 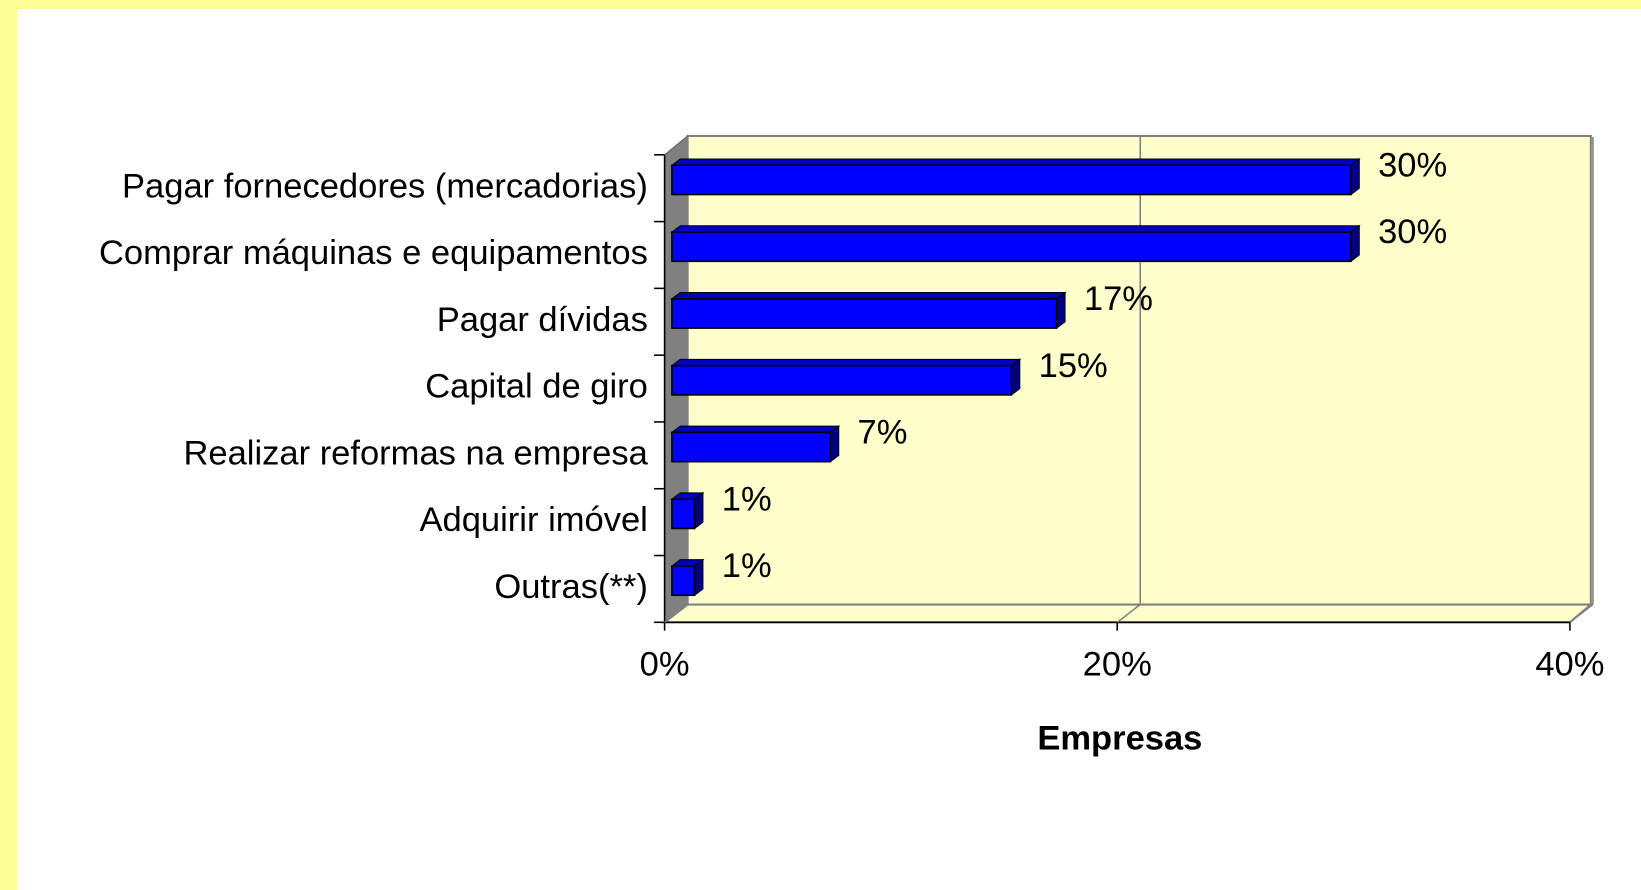 I want to click on y-tick-label: Comprar máquinas e equipamentos, so click(x=373, y=253).